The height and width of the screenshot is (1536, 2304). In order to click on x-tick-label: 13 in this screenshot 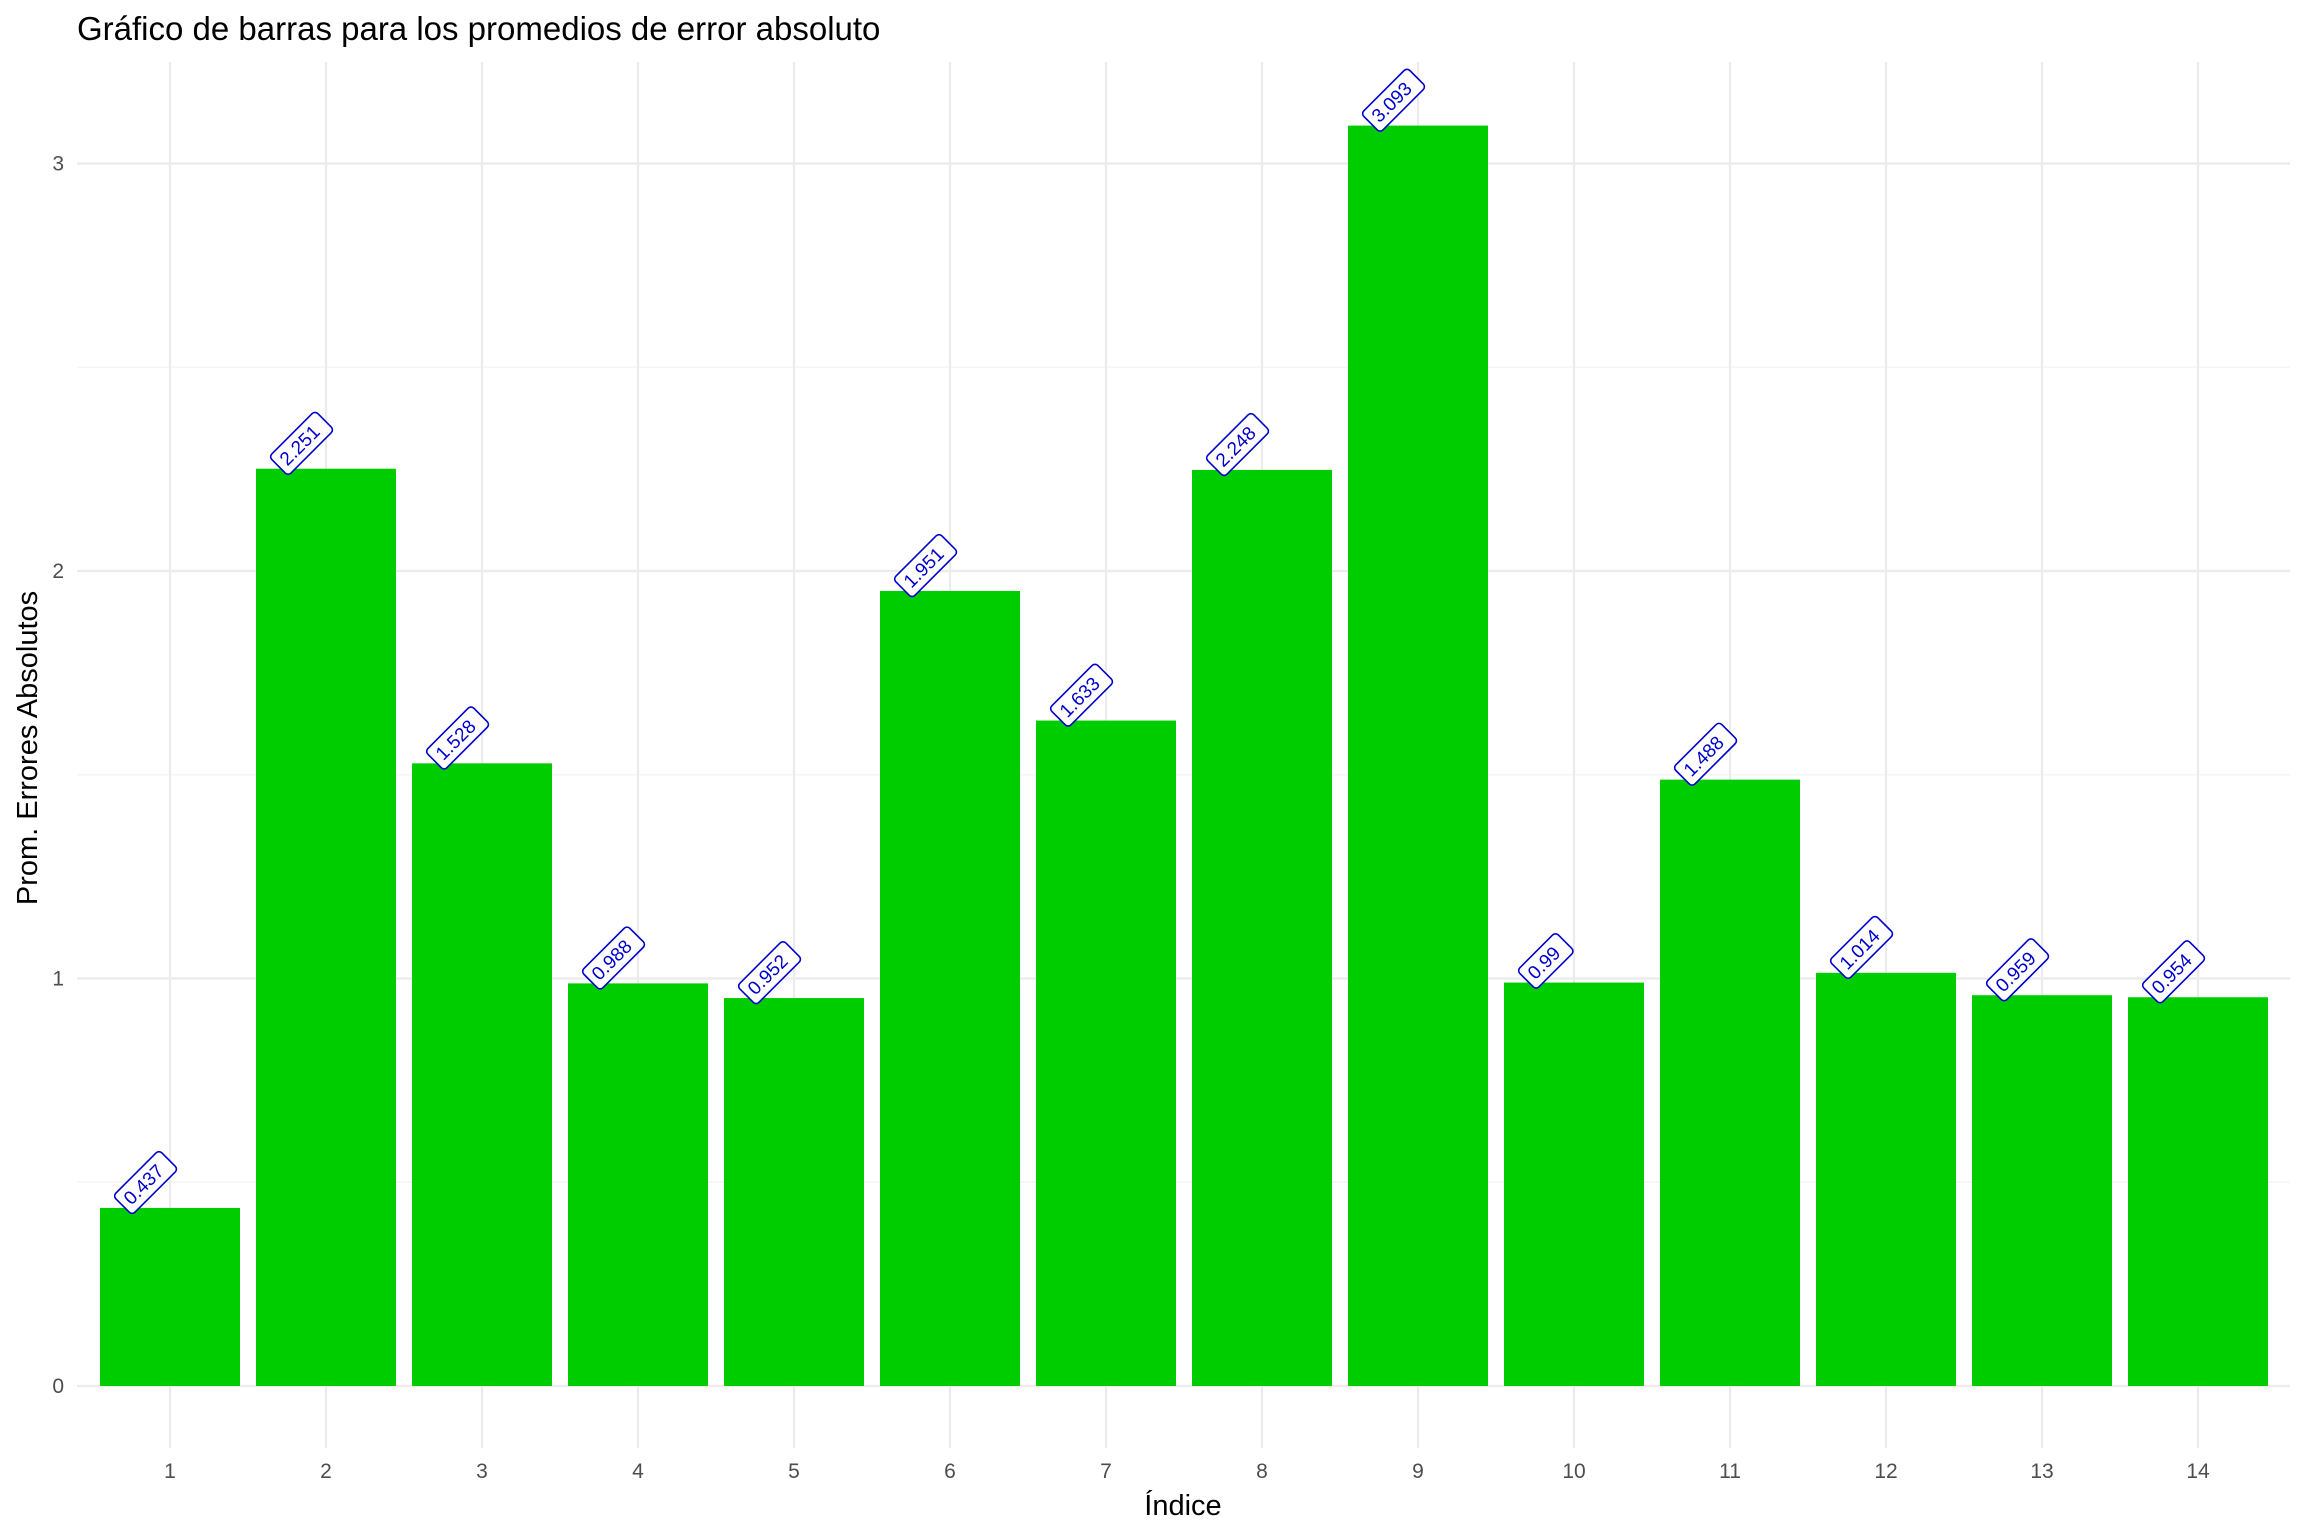, I will do `click(2041, 1471)`.